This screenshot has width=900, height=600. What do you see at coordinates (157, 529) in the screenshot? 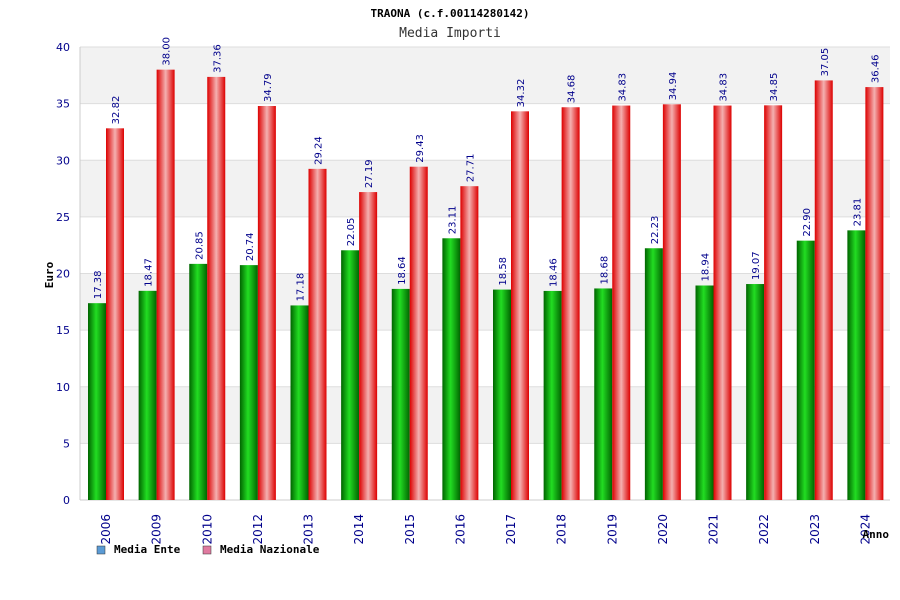
I see `x-tick-label: 2009` at bounding box center [157, 529].